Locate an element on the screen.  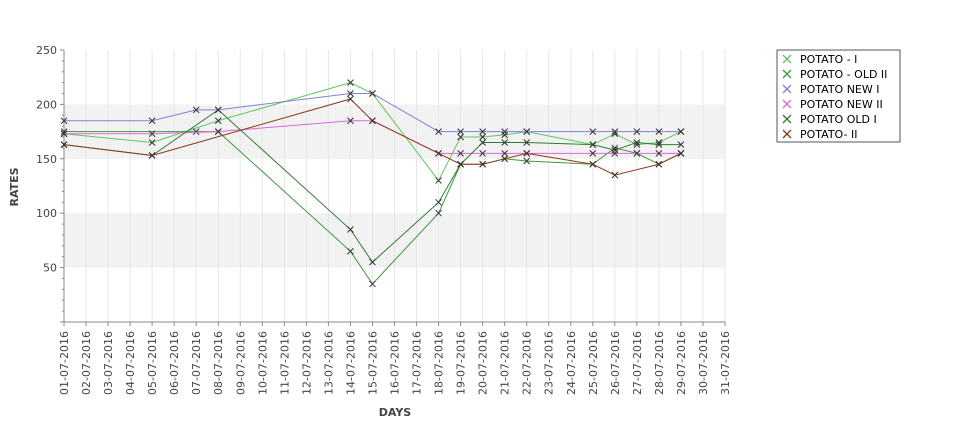
x-tick-label: 13-07-2016 is located at coordinates (328, 363).